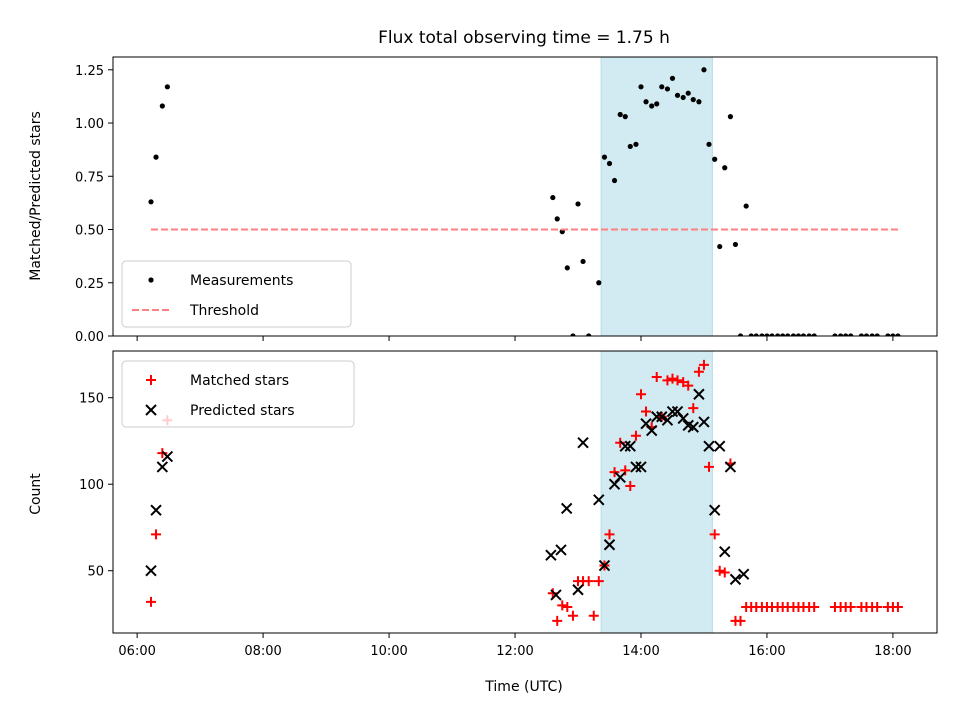 The width and height of the screenshot is (960, 720). Describe the element at coordinates (36, 494) in the screenshot. I see `y-axis-label: Count` at that location.